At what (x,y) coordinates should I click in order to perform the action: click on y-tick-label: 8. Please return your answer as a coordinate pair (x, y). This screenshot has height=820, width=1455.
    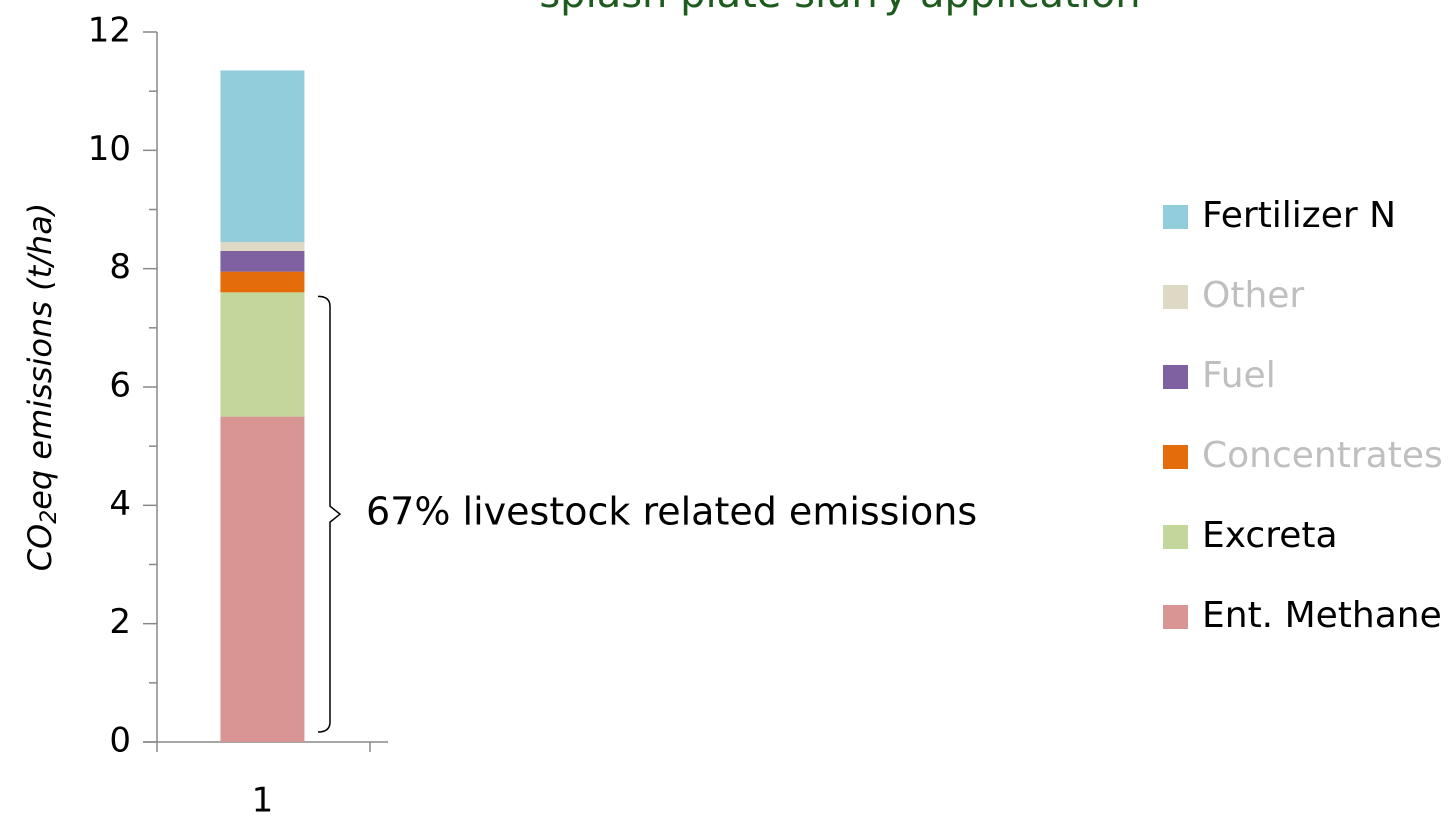
    Looking at the image, I should click on (120, 267).